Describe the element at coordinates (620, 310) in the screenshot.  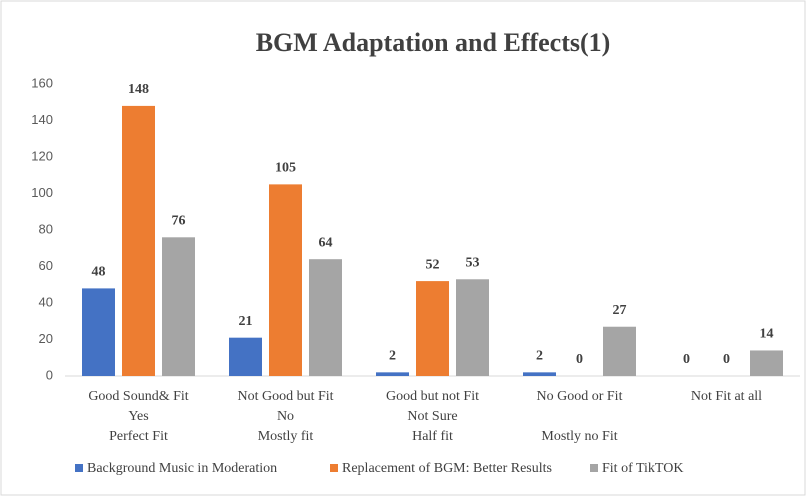
I see `value-label: 27` at that location.